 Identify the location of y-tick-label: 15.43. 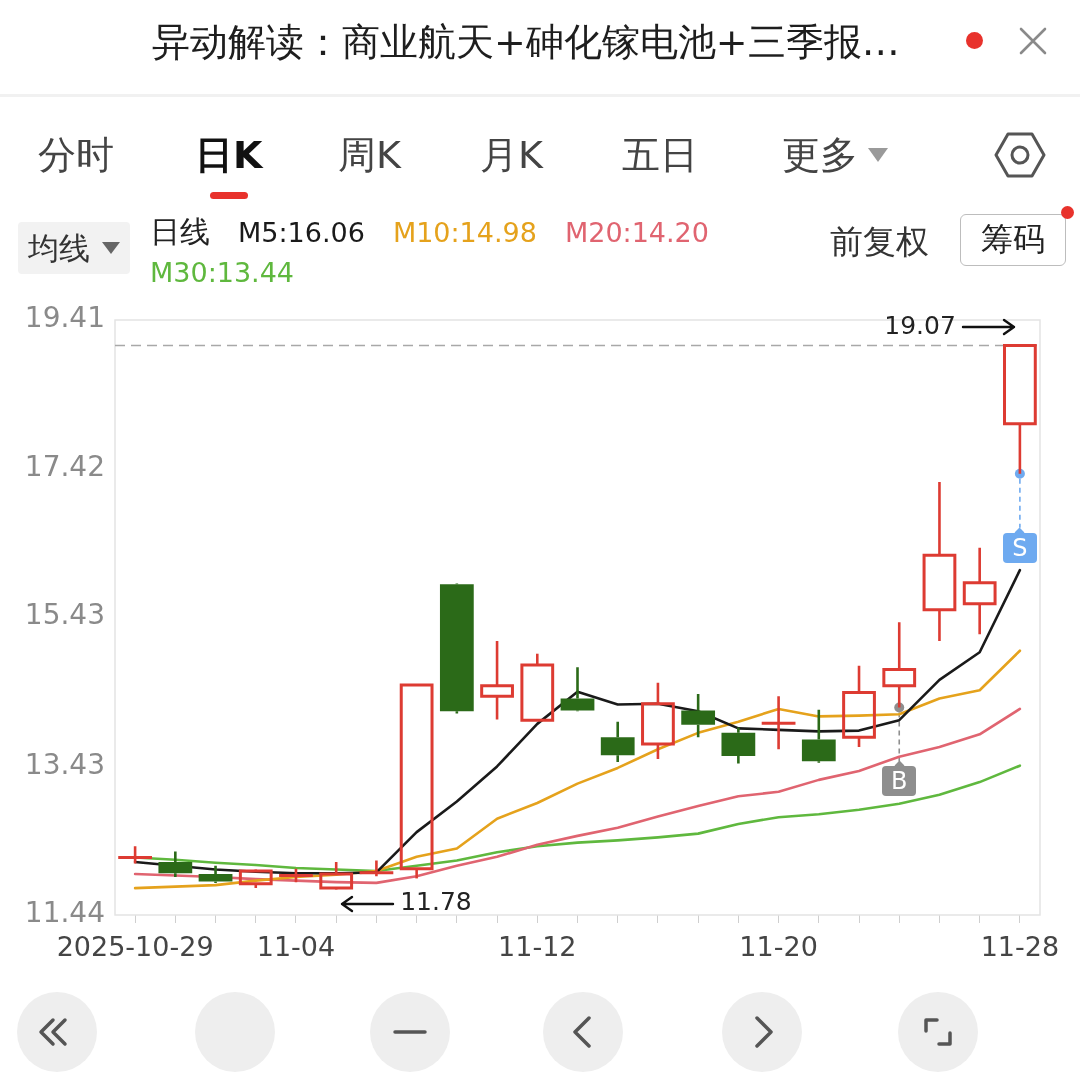
(64, 615).